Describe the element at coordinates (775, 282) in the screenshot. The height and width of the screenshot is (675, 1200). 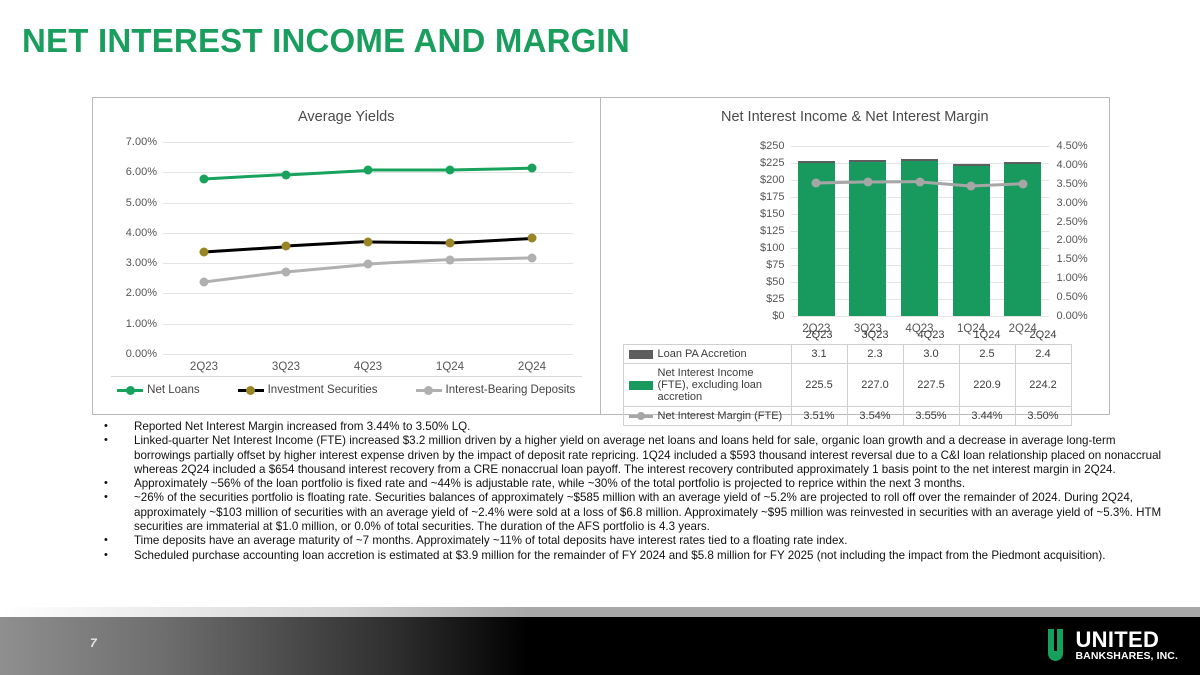
I see `y-axis-tick-label: $50` at that location.